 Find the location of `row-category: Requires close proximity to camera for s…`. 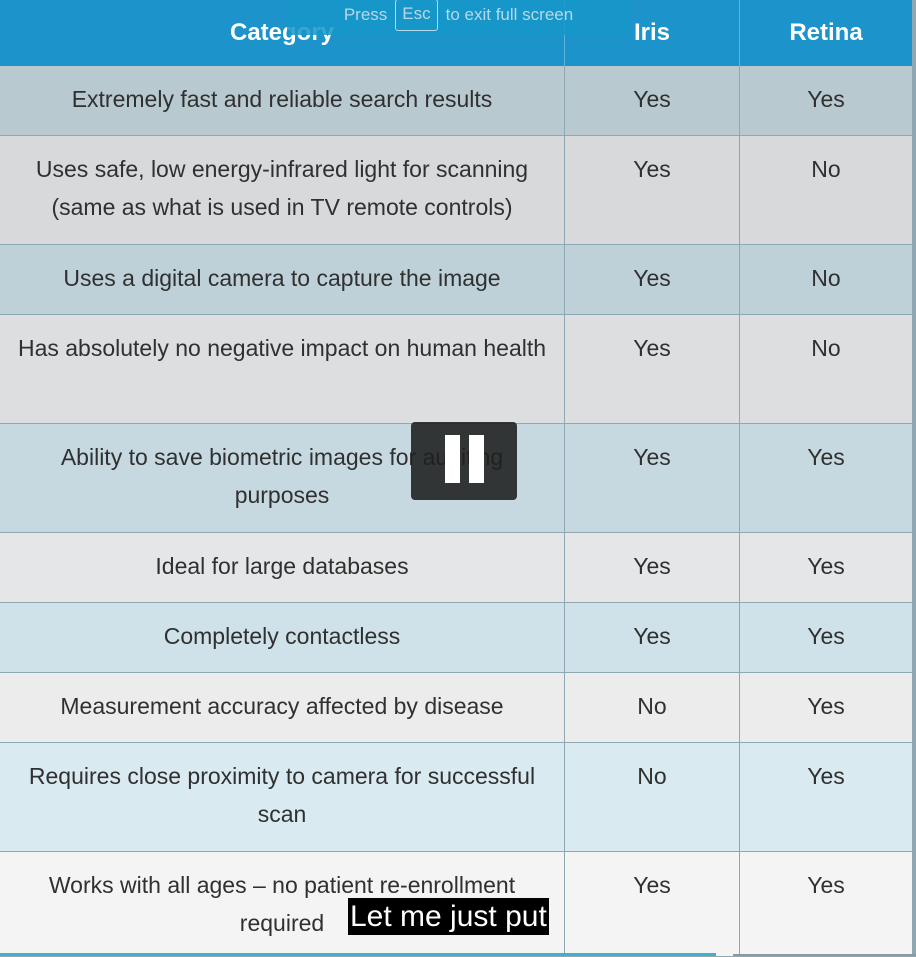

row-category: Requires close proximity to camera for s… is located at coordinates (282, 797).